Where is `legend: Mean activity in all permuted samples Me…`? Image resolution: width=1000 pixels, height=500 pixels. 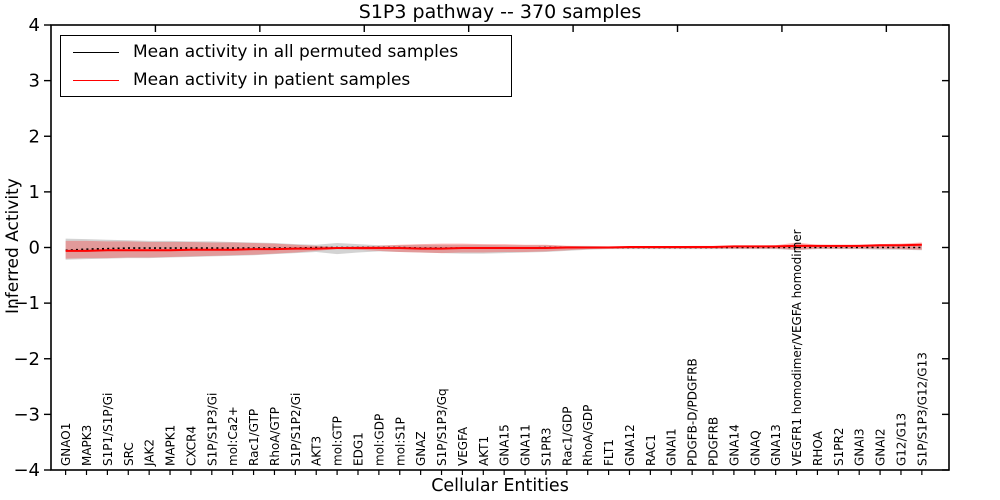 legend: Mean activity in all permuted samples Me… is located at coordinates (286, 66).